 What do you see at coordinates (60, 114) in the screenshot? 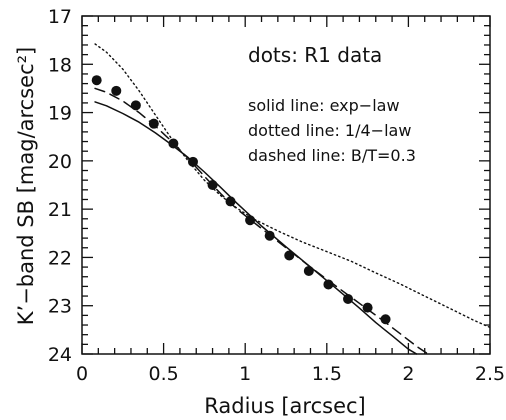
I see `y-tick-label: 19` at bounding box center [60, 114].